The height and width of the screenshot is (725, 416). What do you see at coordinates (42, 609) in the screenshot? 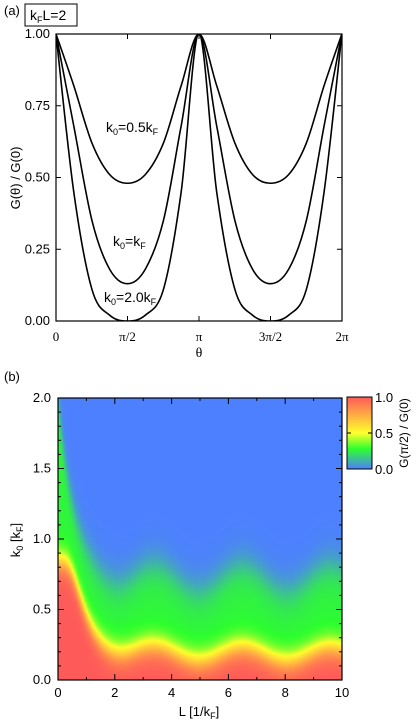
I see `panel-b-ytick-label: 0.5` at bounding box center [42, 609].